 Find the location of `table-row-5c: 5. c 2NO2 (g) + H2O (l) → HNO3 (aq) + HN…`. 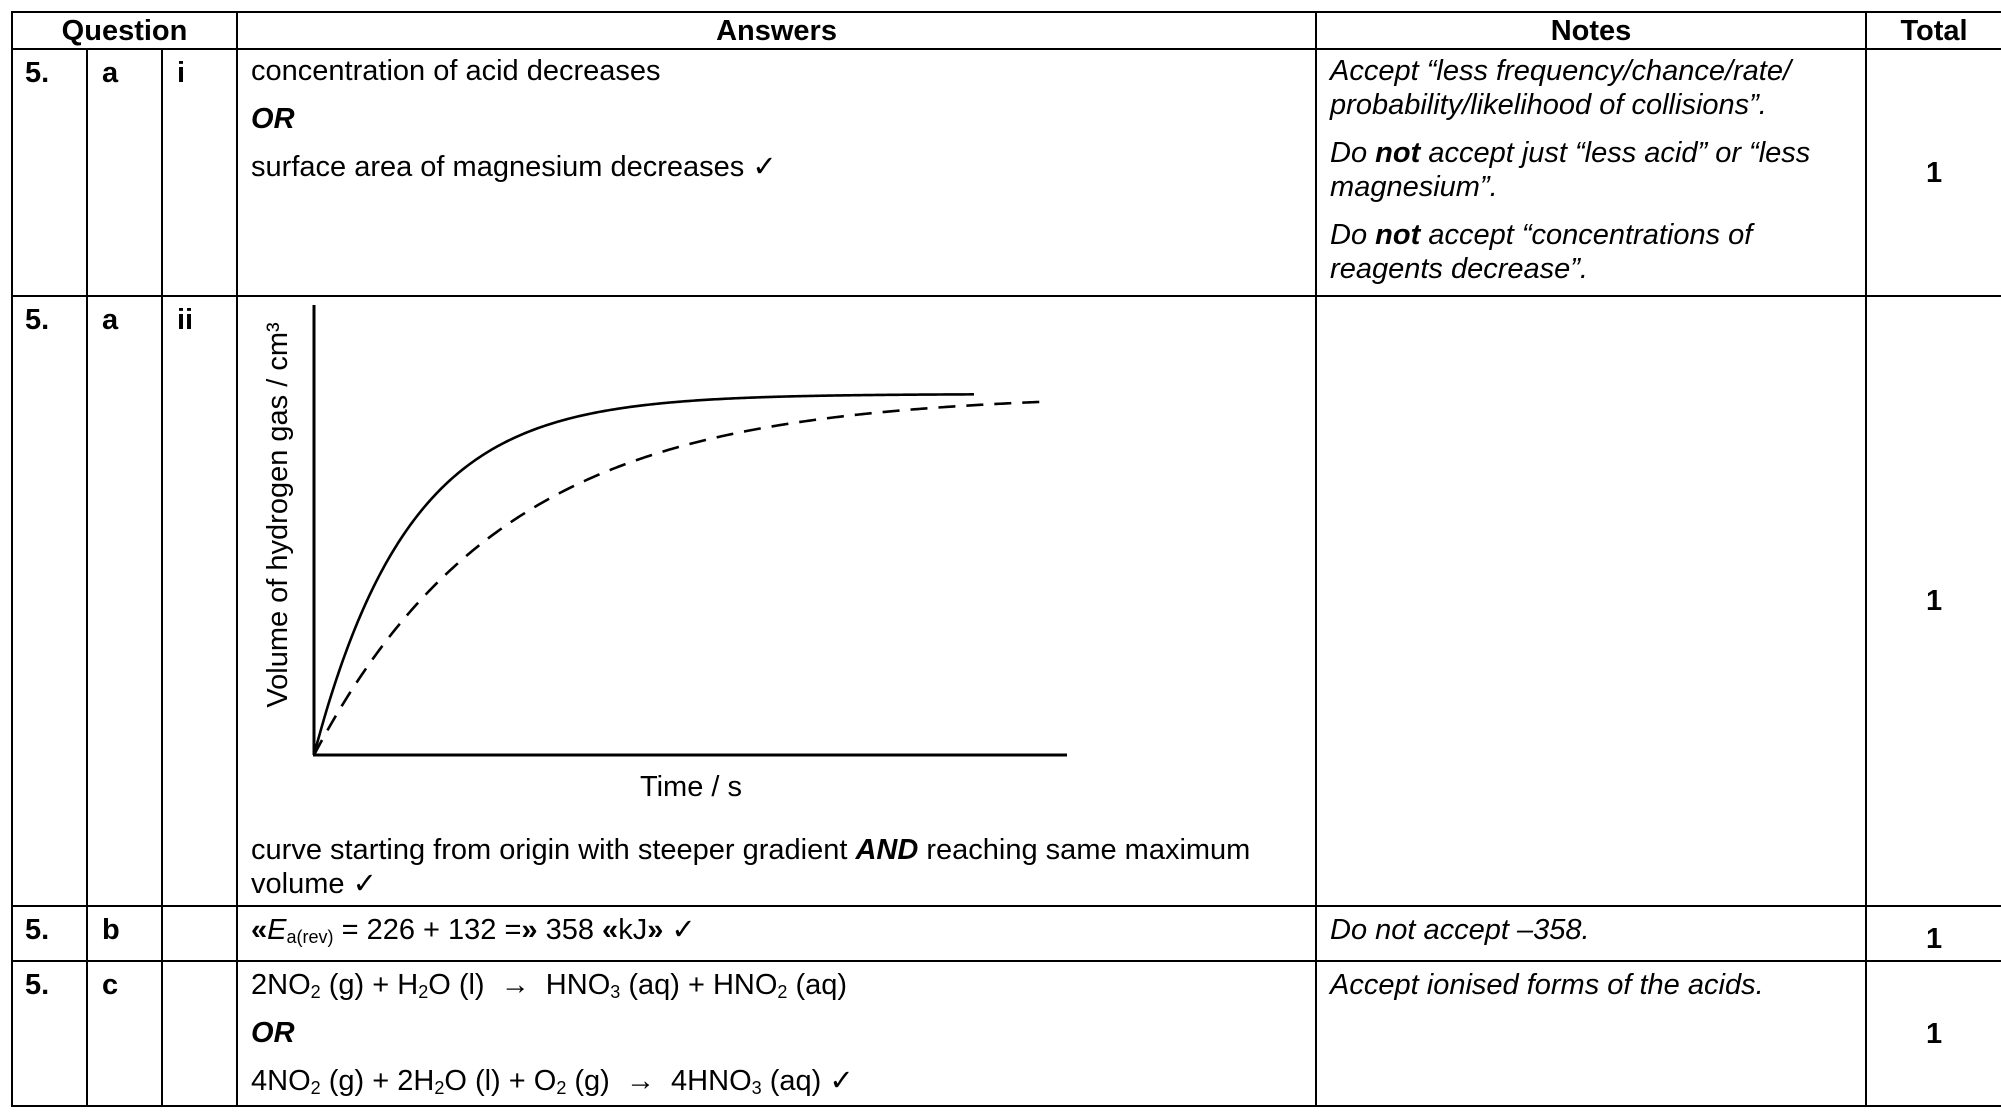

table-row-5c: 5. c 2NO2 (g) + H2O (l) → HNO3 (aq) + HN… is located at coordinates (1006, 1033).